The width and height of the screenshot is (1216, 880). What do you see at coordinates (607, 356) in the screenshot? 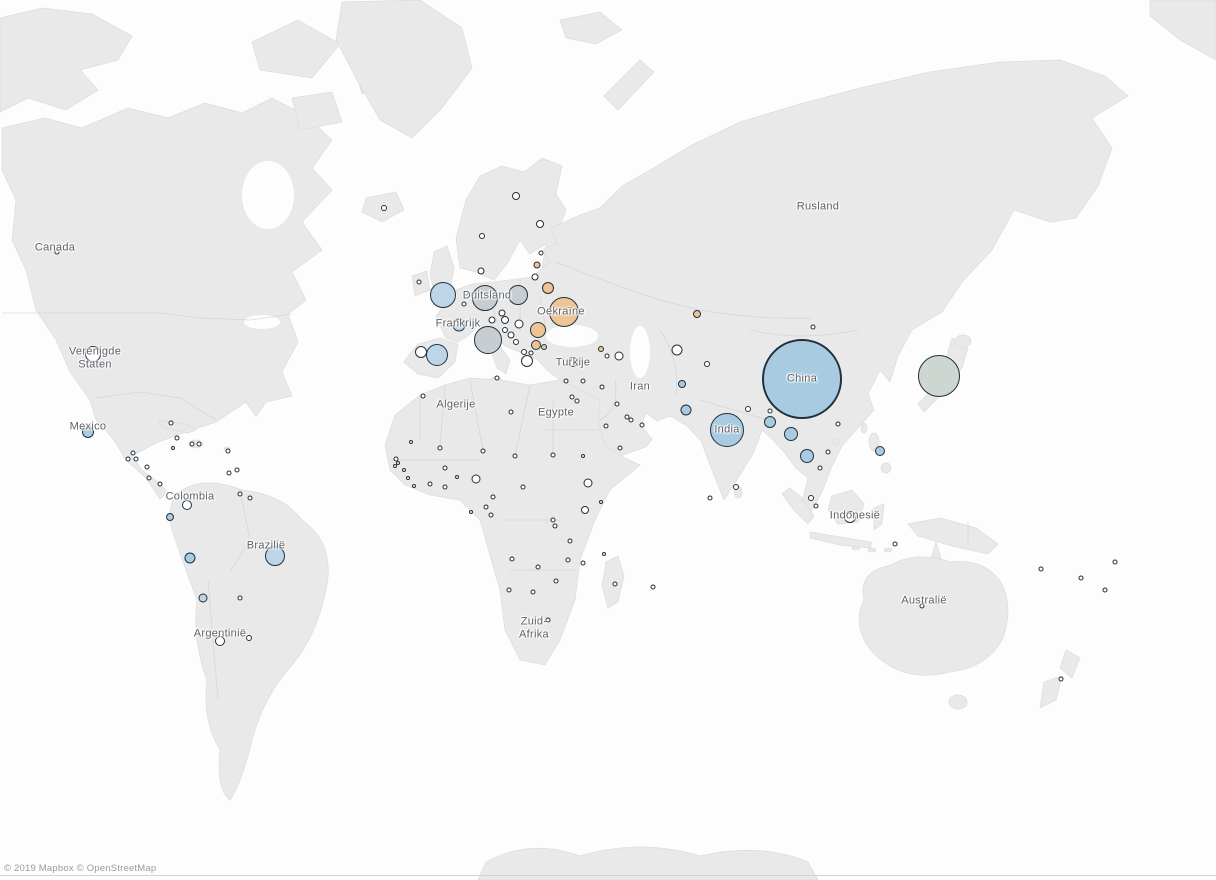
I see `marker-armenia` at bounding box center [607, 356].